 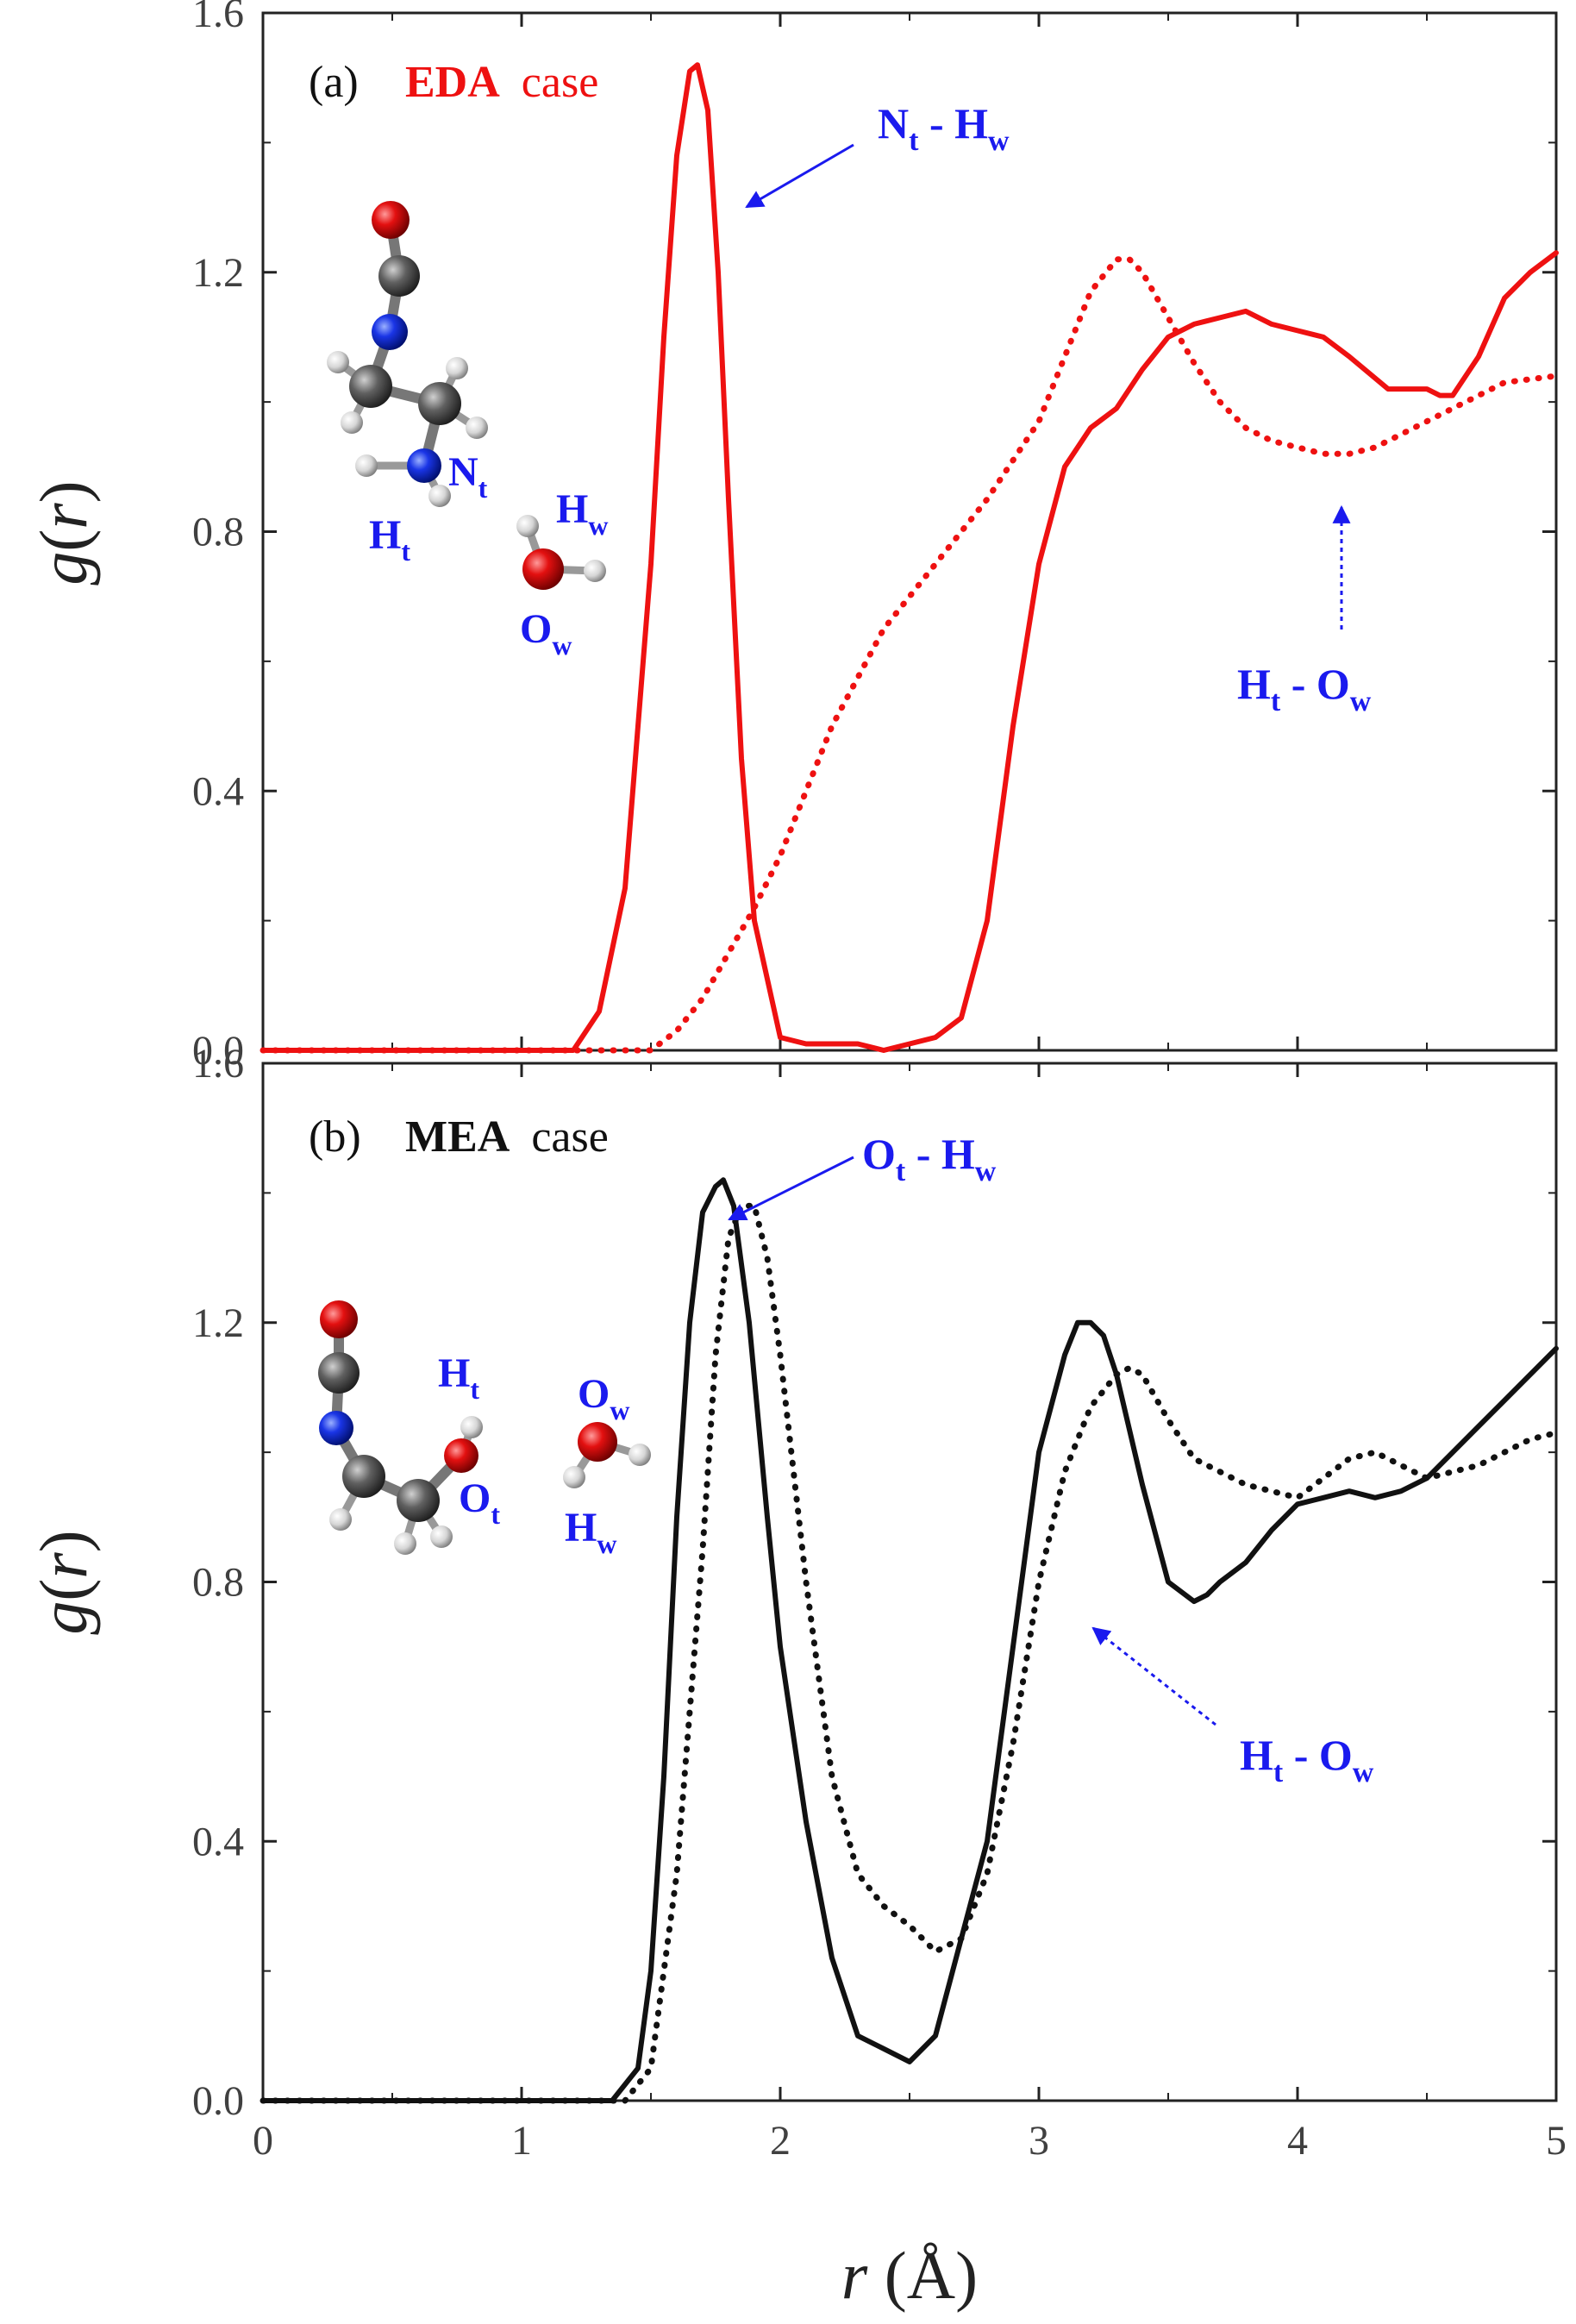 What do you see at coordinates (582, 513) in the screenshot?
I see `atom-label-hw-a: Hw` at bounding box center [582, 513].